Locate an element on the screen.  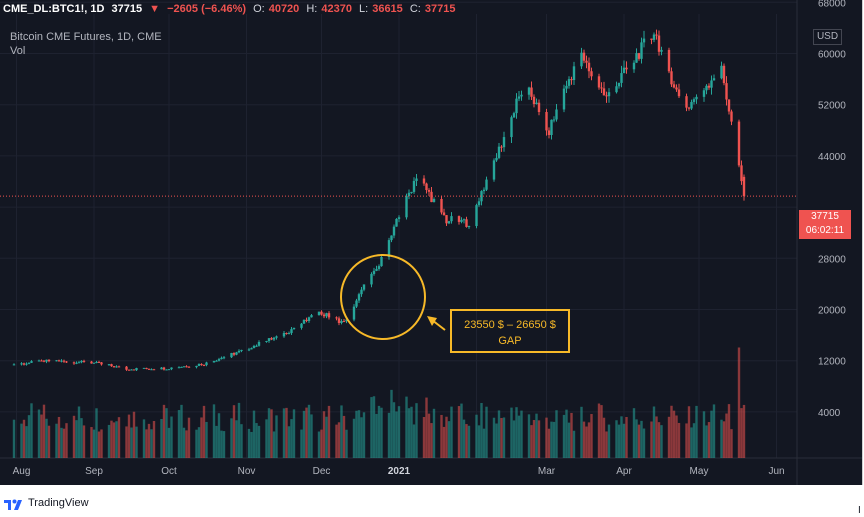
y-tick-label: 20000 is located at coordinates (832, 311).